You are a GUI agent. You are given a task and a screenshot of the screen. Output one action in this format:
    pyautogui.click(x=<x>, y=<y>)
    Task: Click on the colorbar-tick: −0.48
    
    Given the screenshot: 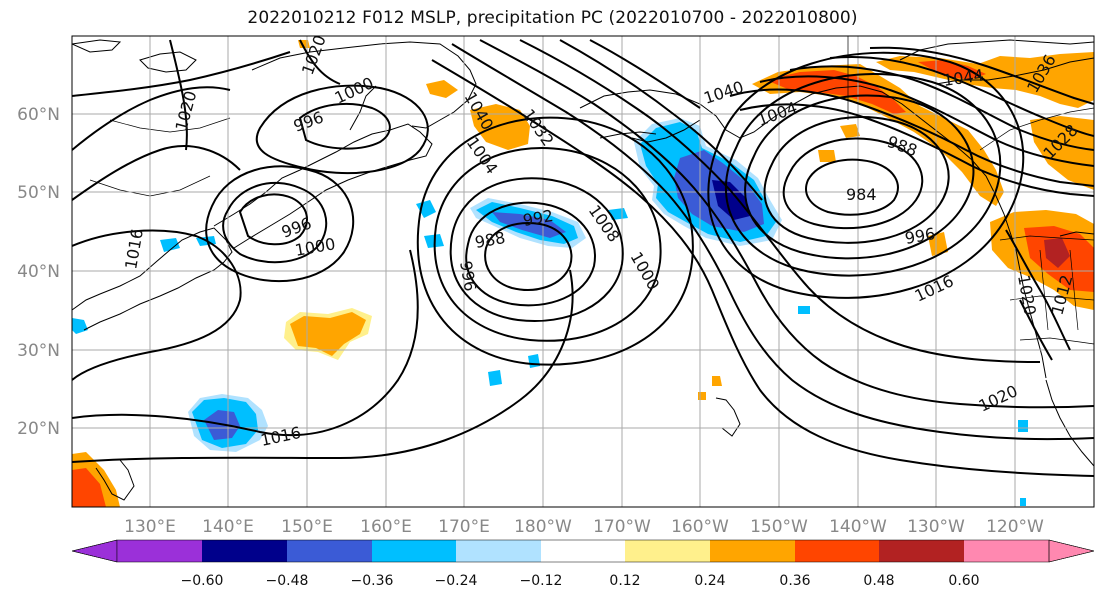 What is the action you would take?
    pyautogui.click(x=287, y=581)
    